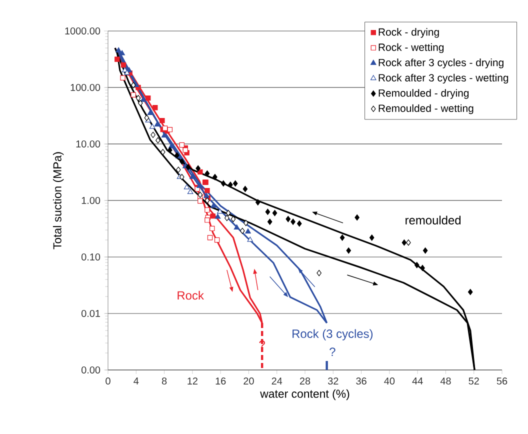 The width and height of the screenshot is (528, 434). I want to click on x-tick-label: 32, so click(333, 381).